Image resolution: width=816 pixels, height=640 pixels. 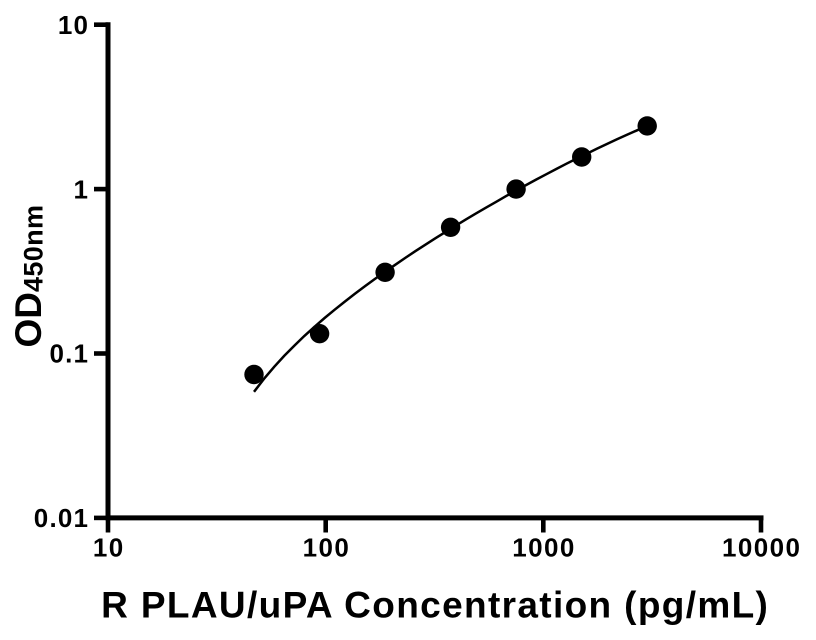 I want to click on svg-text: 10000, so click(x=761, y=547).